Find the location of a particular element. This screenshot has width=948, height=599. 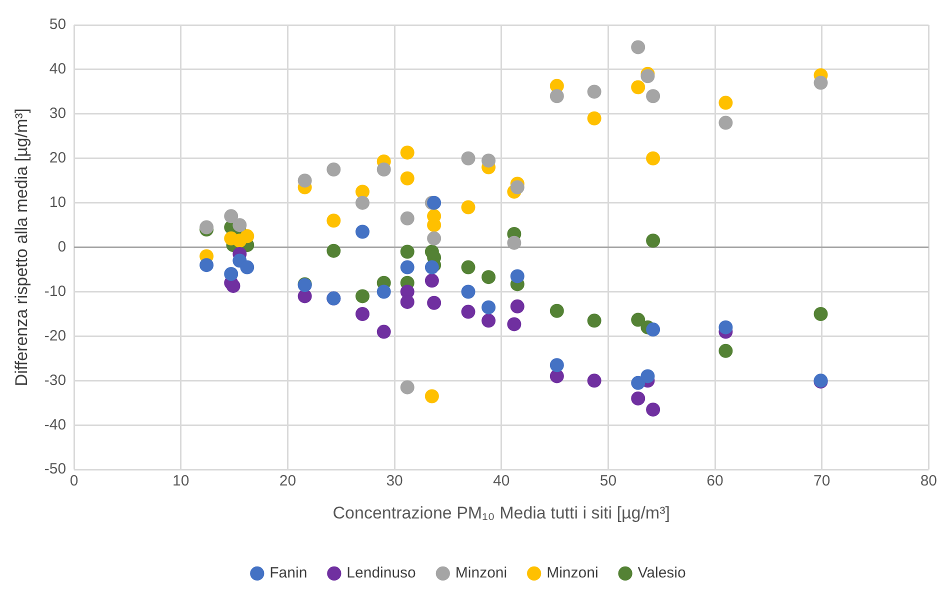

x-tick-label: 70 is located at coordinates (821, 481).